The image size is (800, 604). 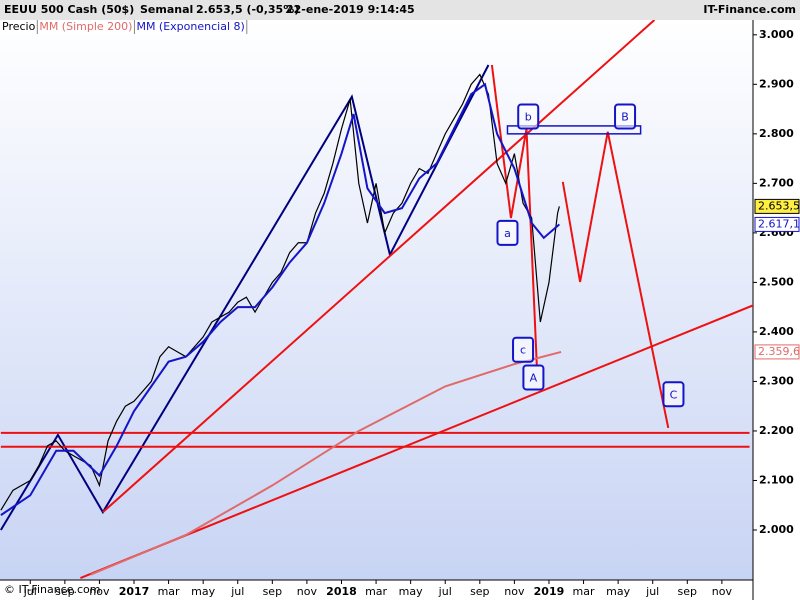 I want to click on last-value-label: 2.617,1, so click(x=779, y=223).